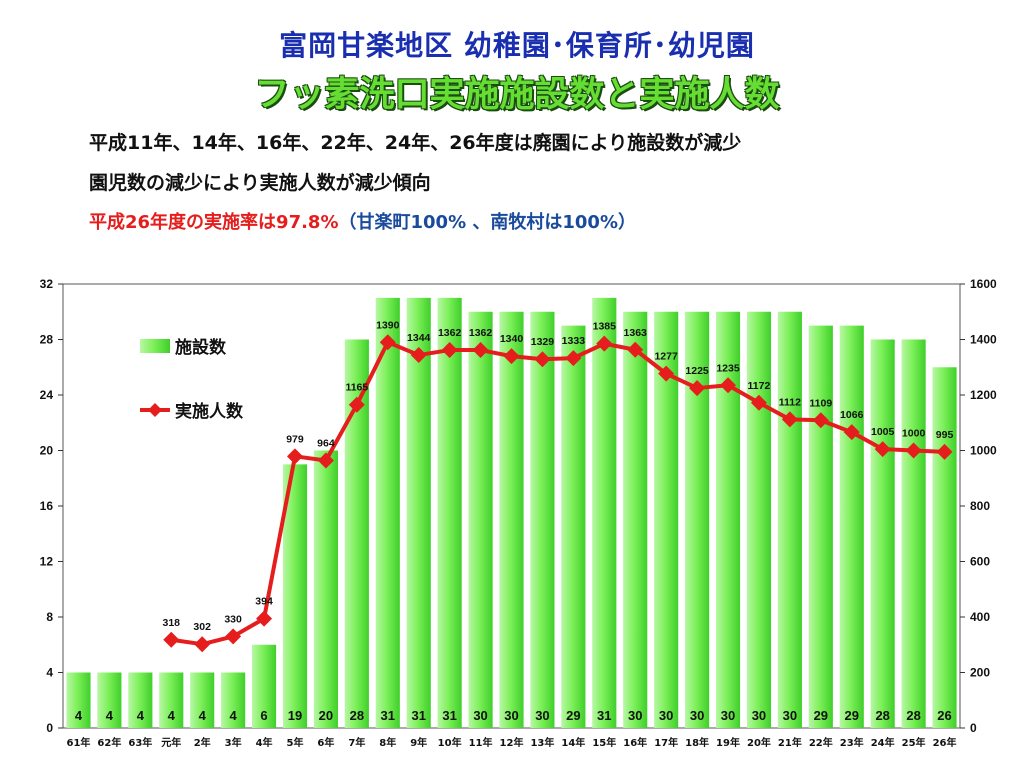 The image size is (1034, 778). I want to click on line-value-label: 1235, so click(728, 368).